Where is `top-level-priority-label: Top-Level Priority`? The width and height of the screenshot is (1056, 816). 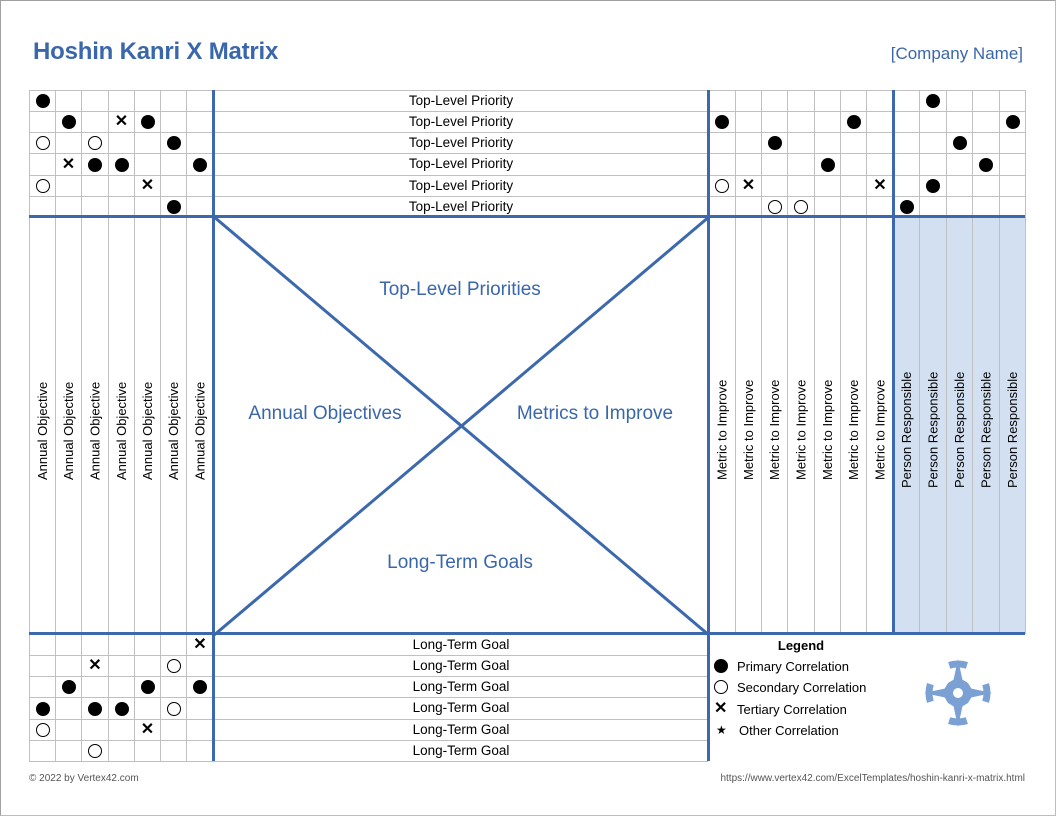
top-level-priority-label: Top-Level Priority is located at coordinates (461, 206).